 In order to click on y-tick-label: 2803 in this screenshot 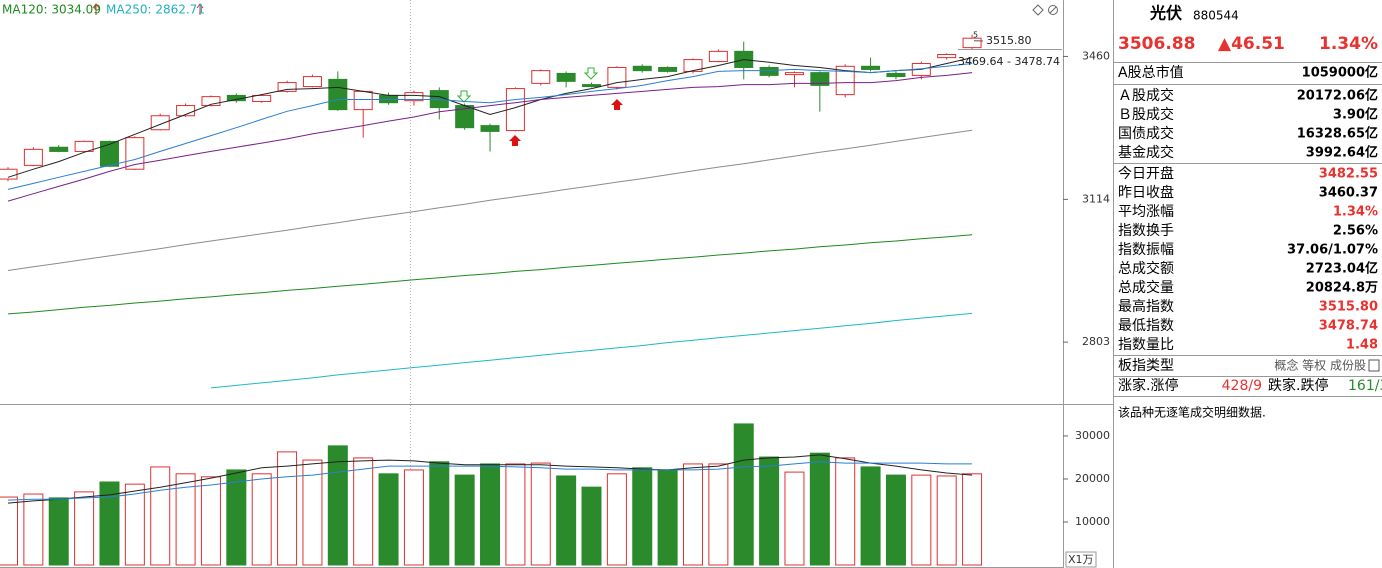, I will do `click(1096, 341)`.